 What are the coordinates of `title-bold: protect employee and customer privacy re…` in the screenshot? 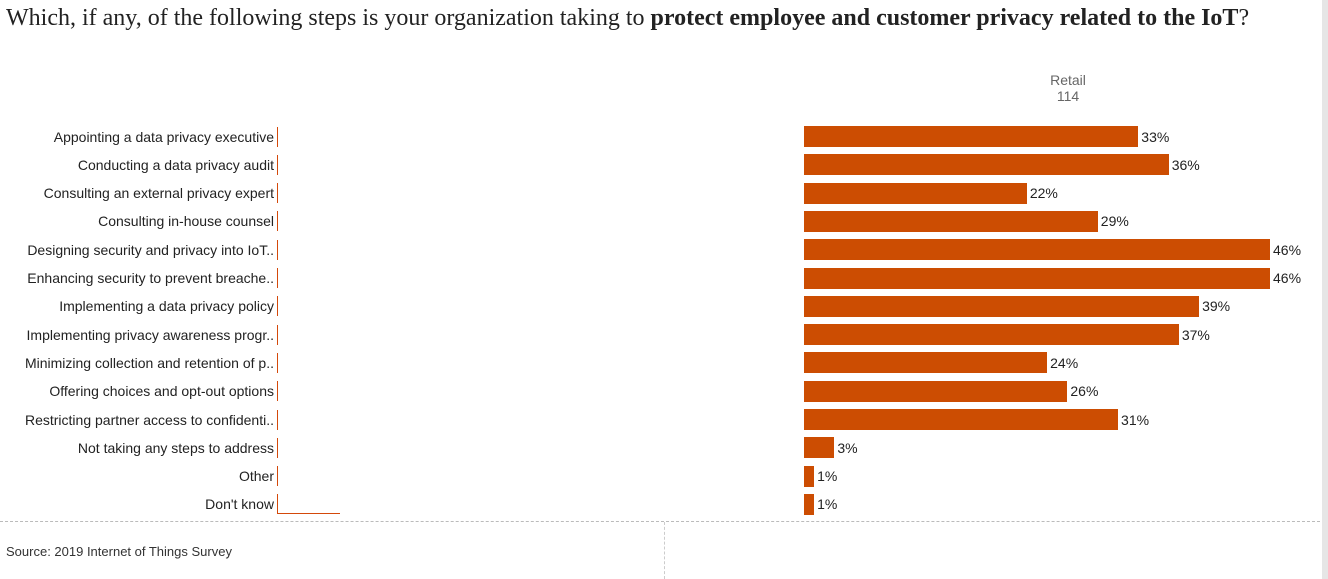 It's located at (944, 18).